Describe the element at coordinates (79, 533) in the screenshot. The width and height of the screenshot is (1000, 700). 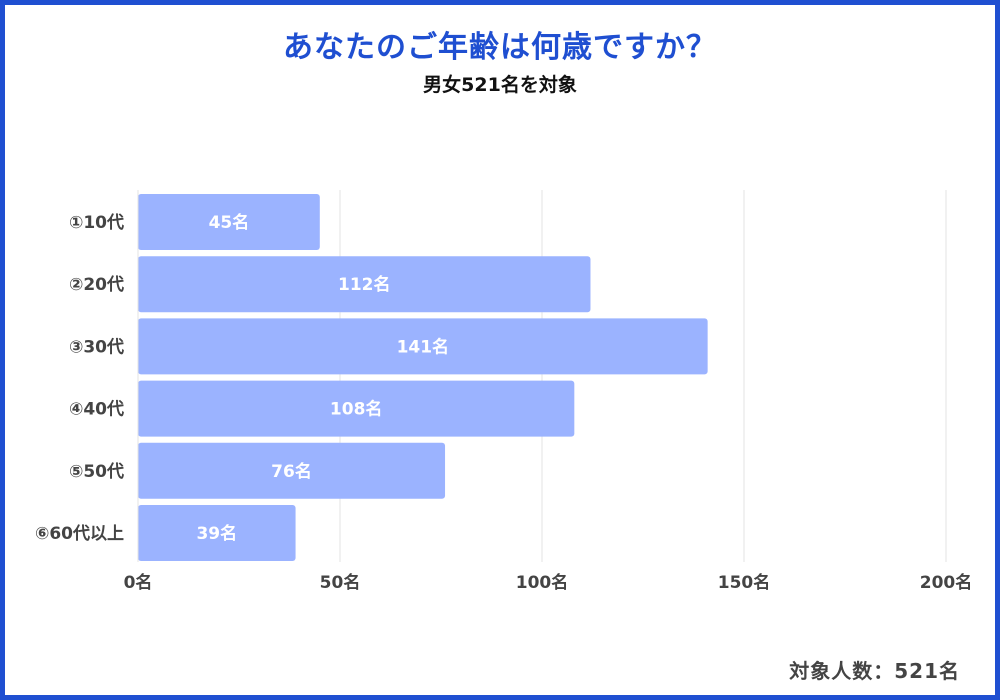
I see `category-label: ⑥60代以上` at that location.